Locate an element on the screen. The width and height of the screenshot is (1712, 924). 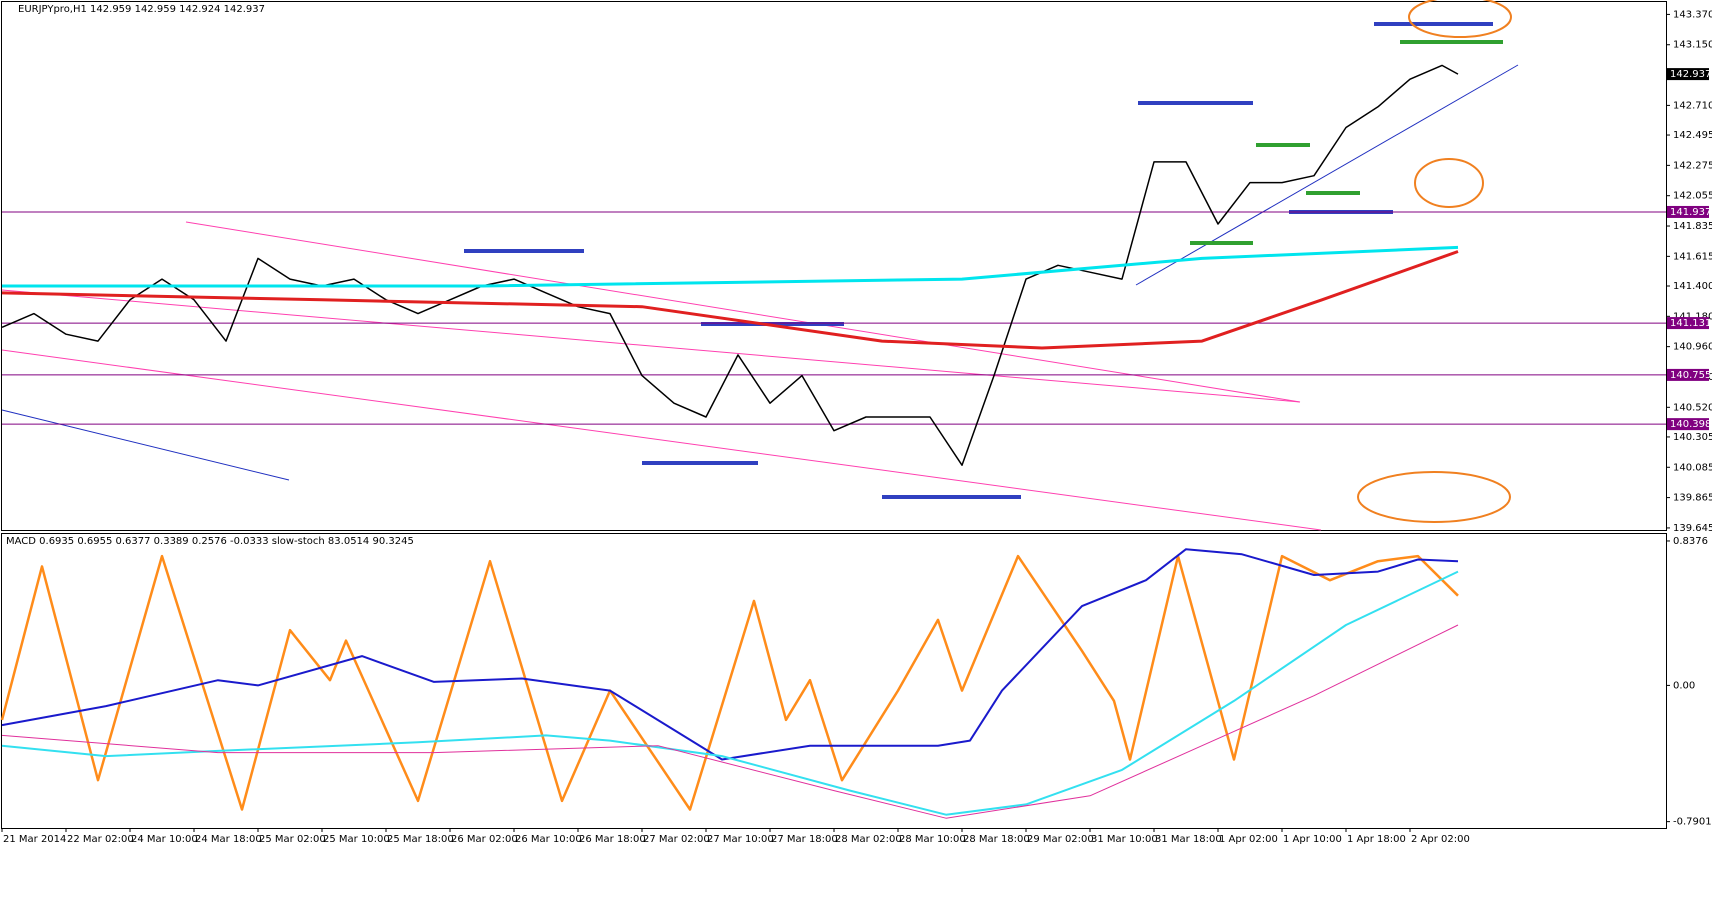
y-tick-label: 142.055 is located at coordinates (1692, 196).